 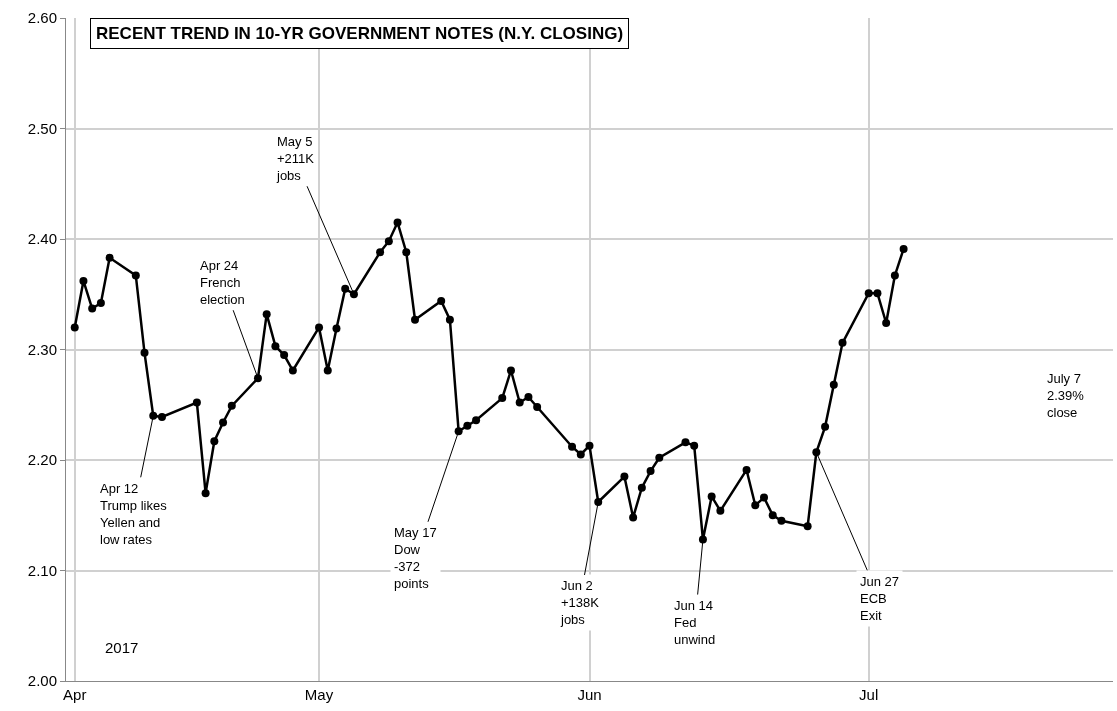 What do you see at coordinates (42, 681) in the screenshot?
I see `y-tick-label: 2.00` at bounding box center [42, 681].